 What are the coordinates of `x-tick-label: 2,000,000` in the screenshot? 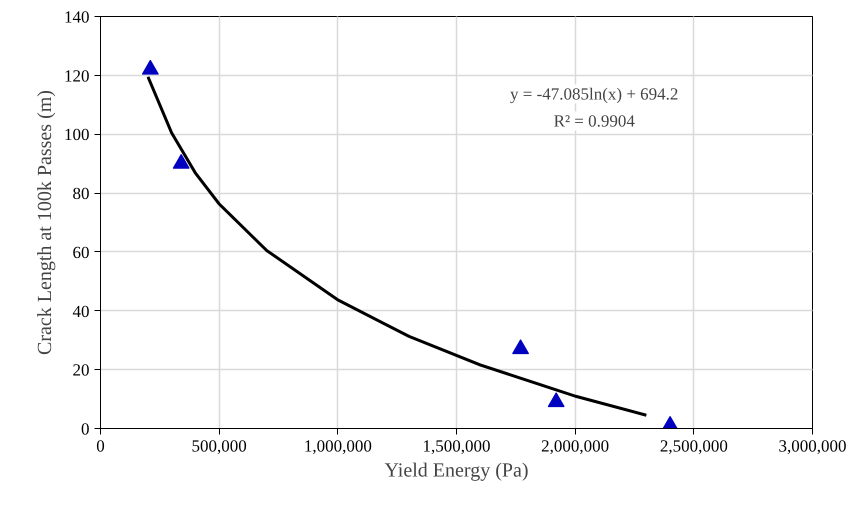 It's located at (575, 446).